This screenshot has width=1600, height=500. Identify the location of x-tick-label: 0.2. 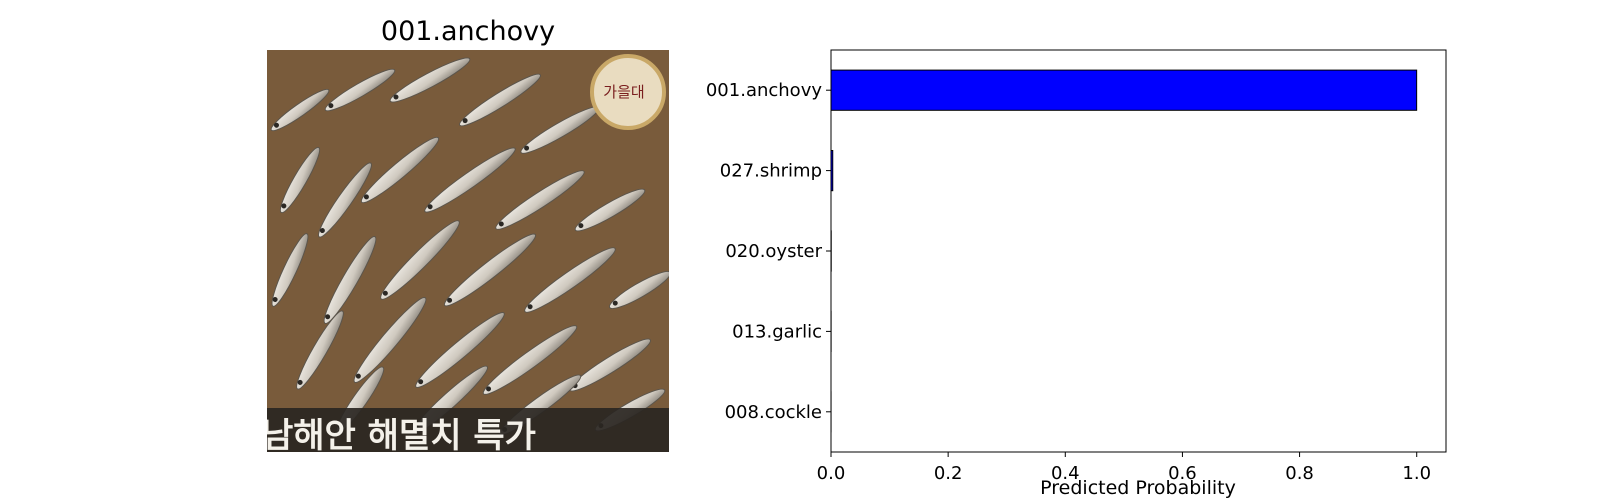
(948, 473).